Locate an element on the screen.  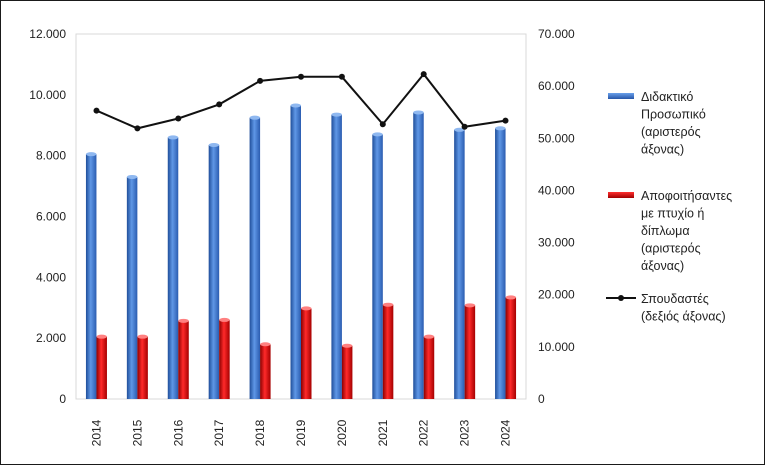
legend-label: δίπλωμα is located at coordinates (665, 231).